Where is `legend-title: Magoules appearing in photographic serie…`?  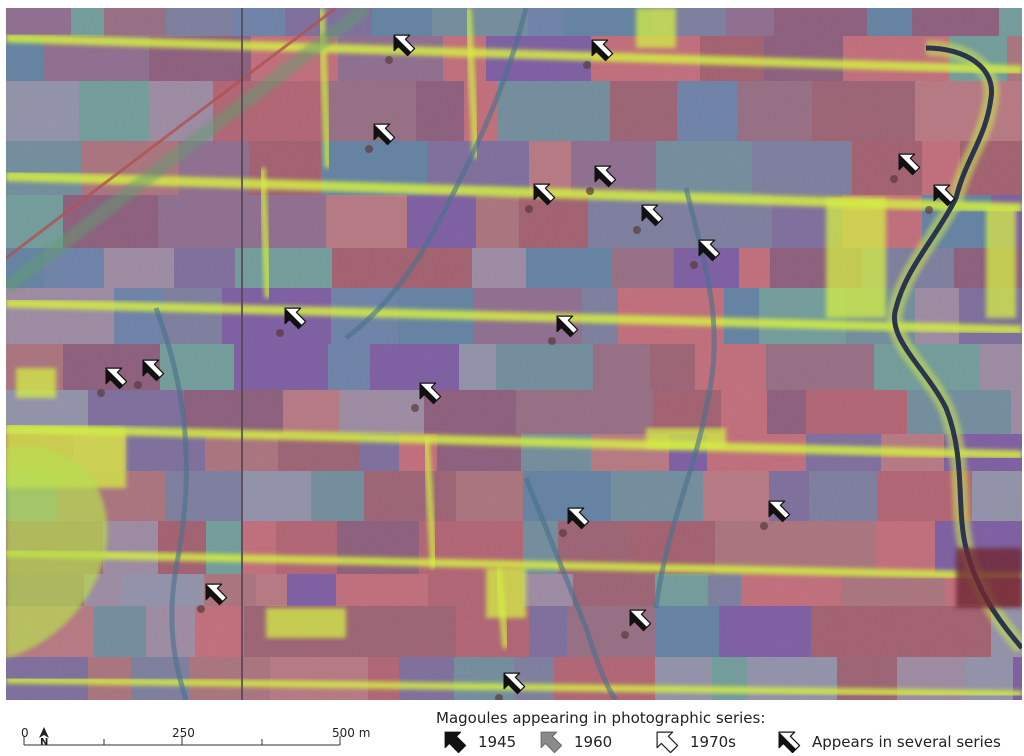 legend-title: Magoules appearing in photographic serie… is located at coordinates (601, 718).